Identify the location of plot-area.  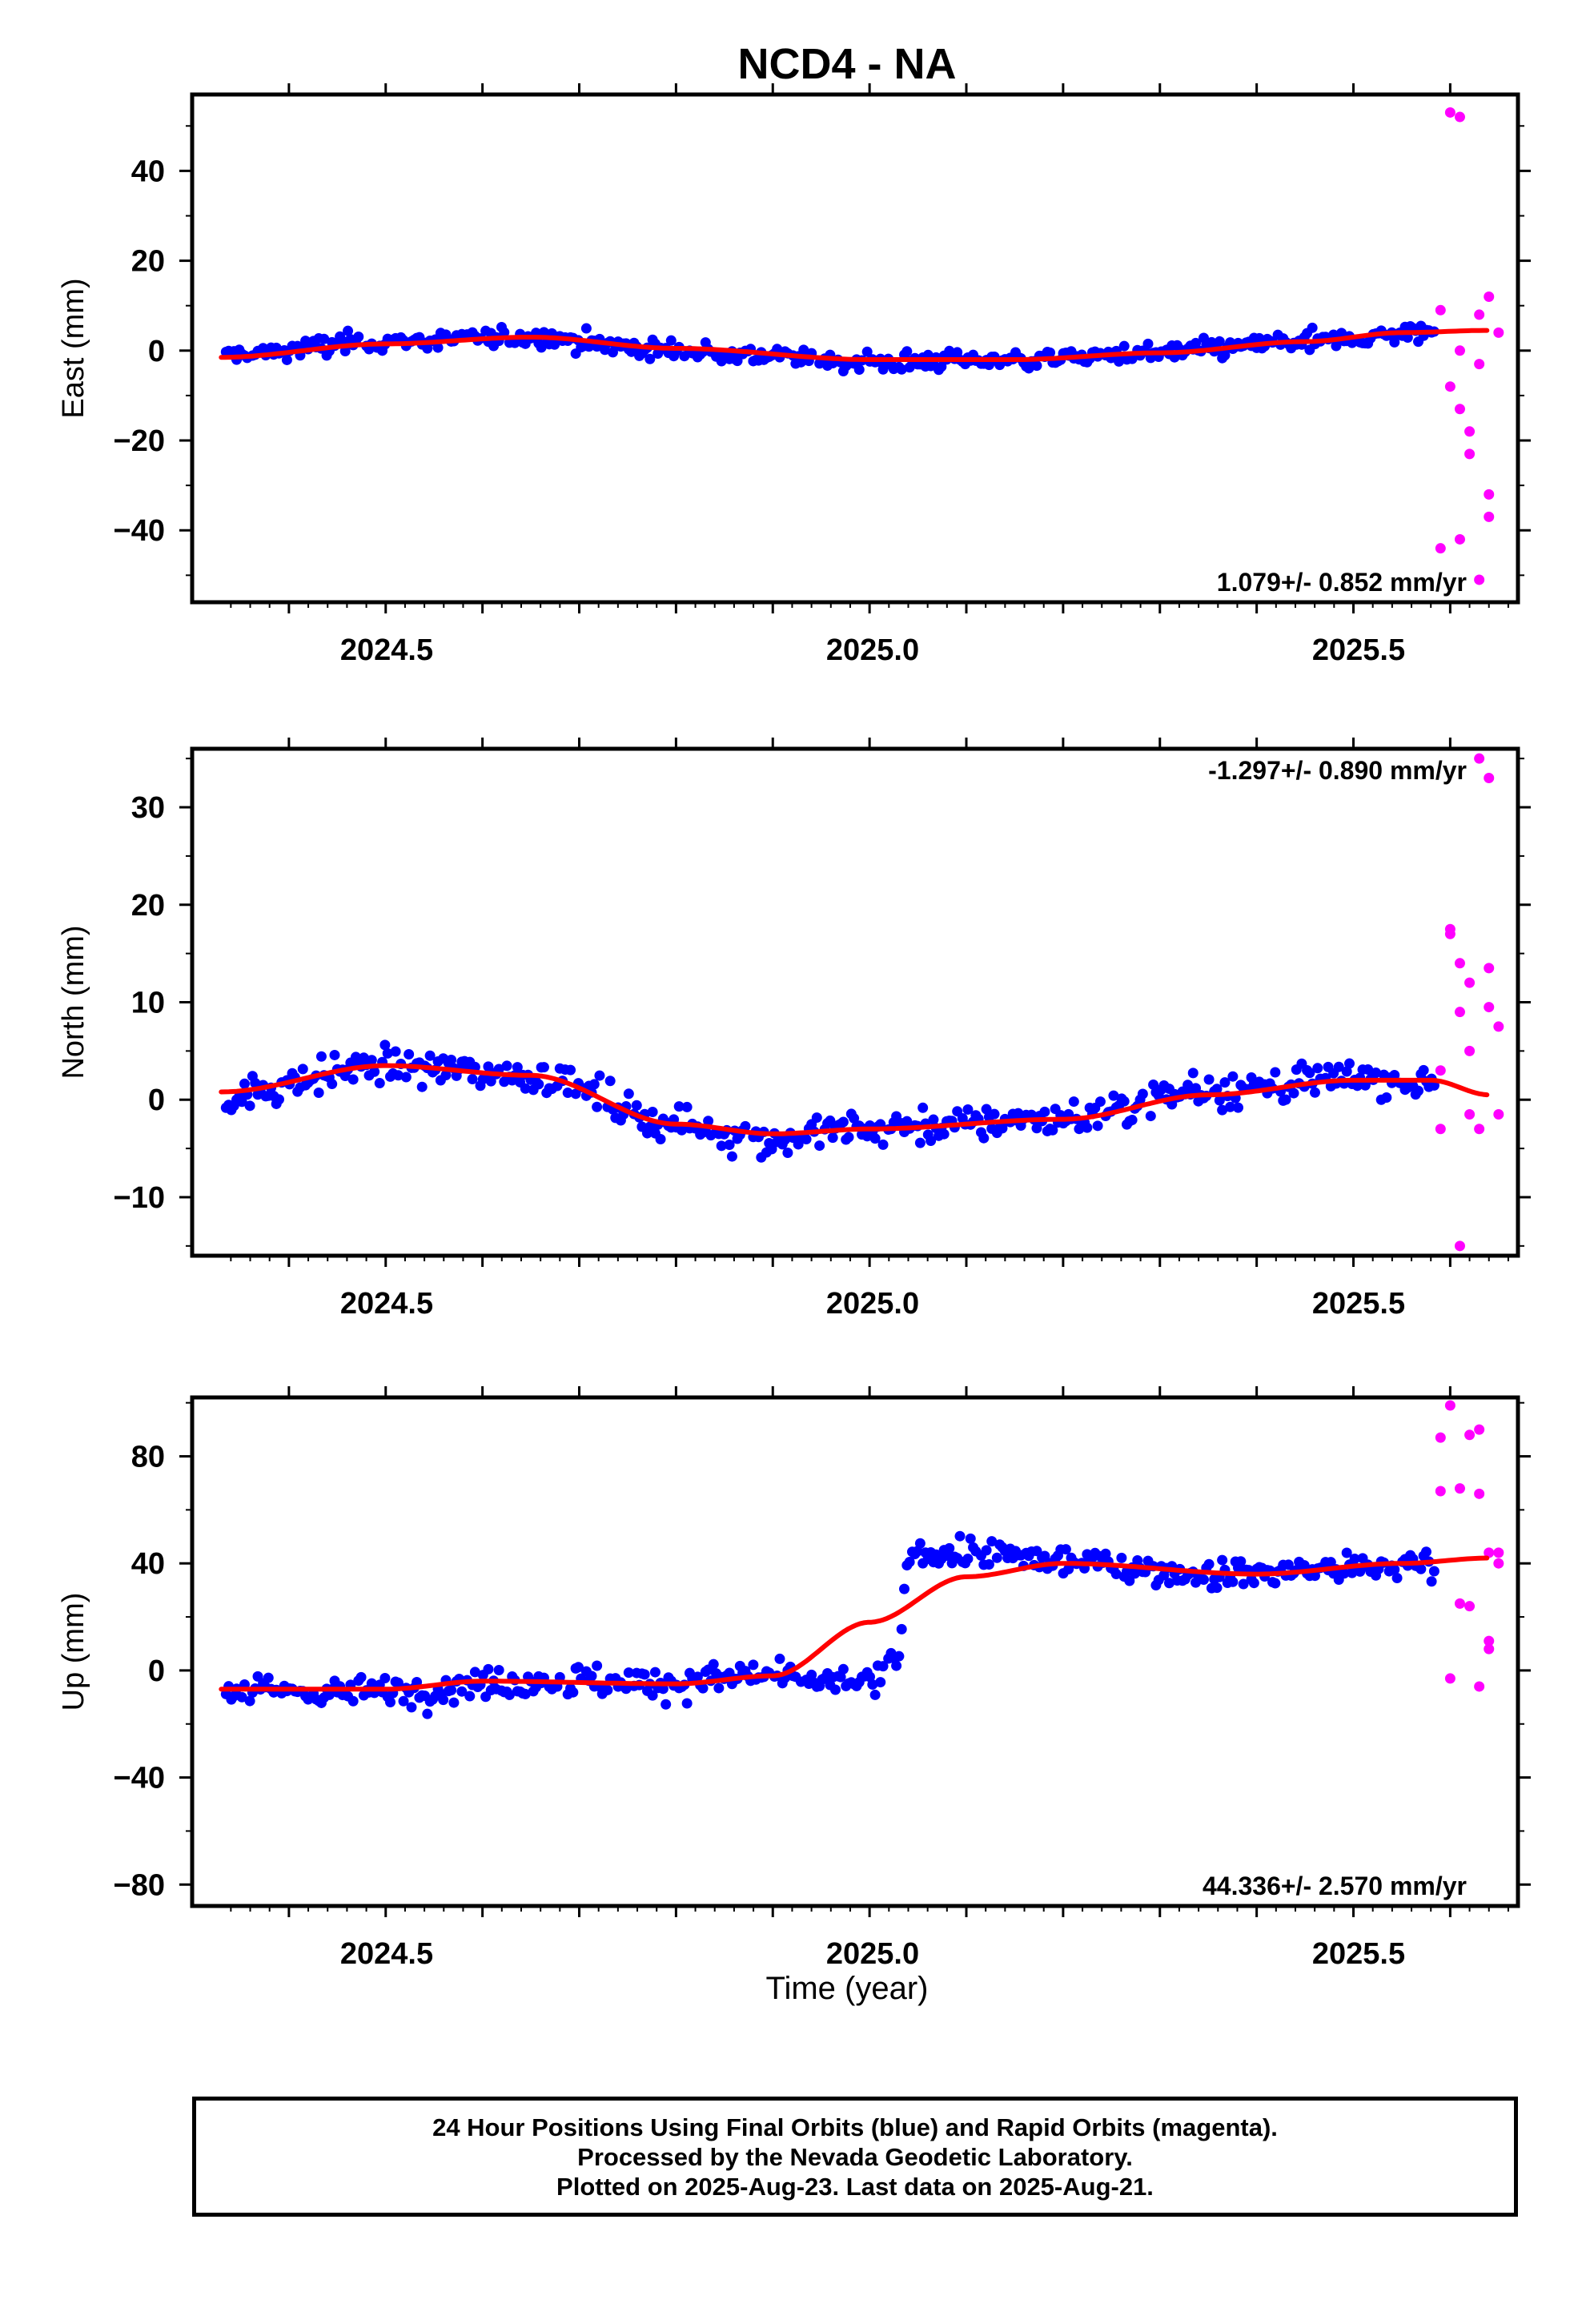
(861, 1559).